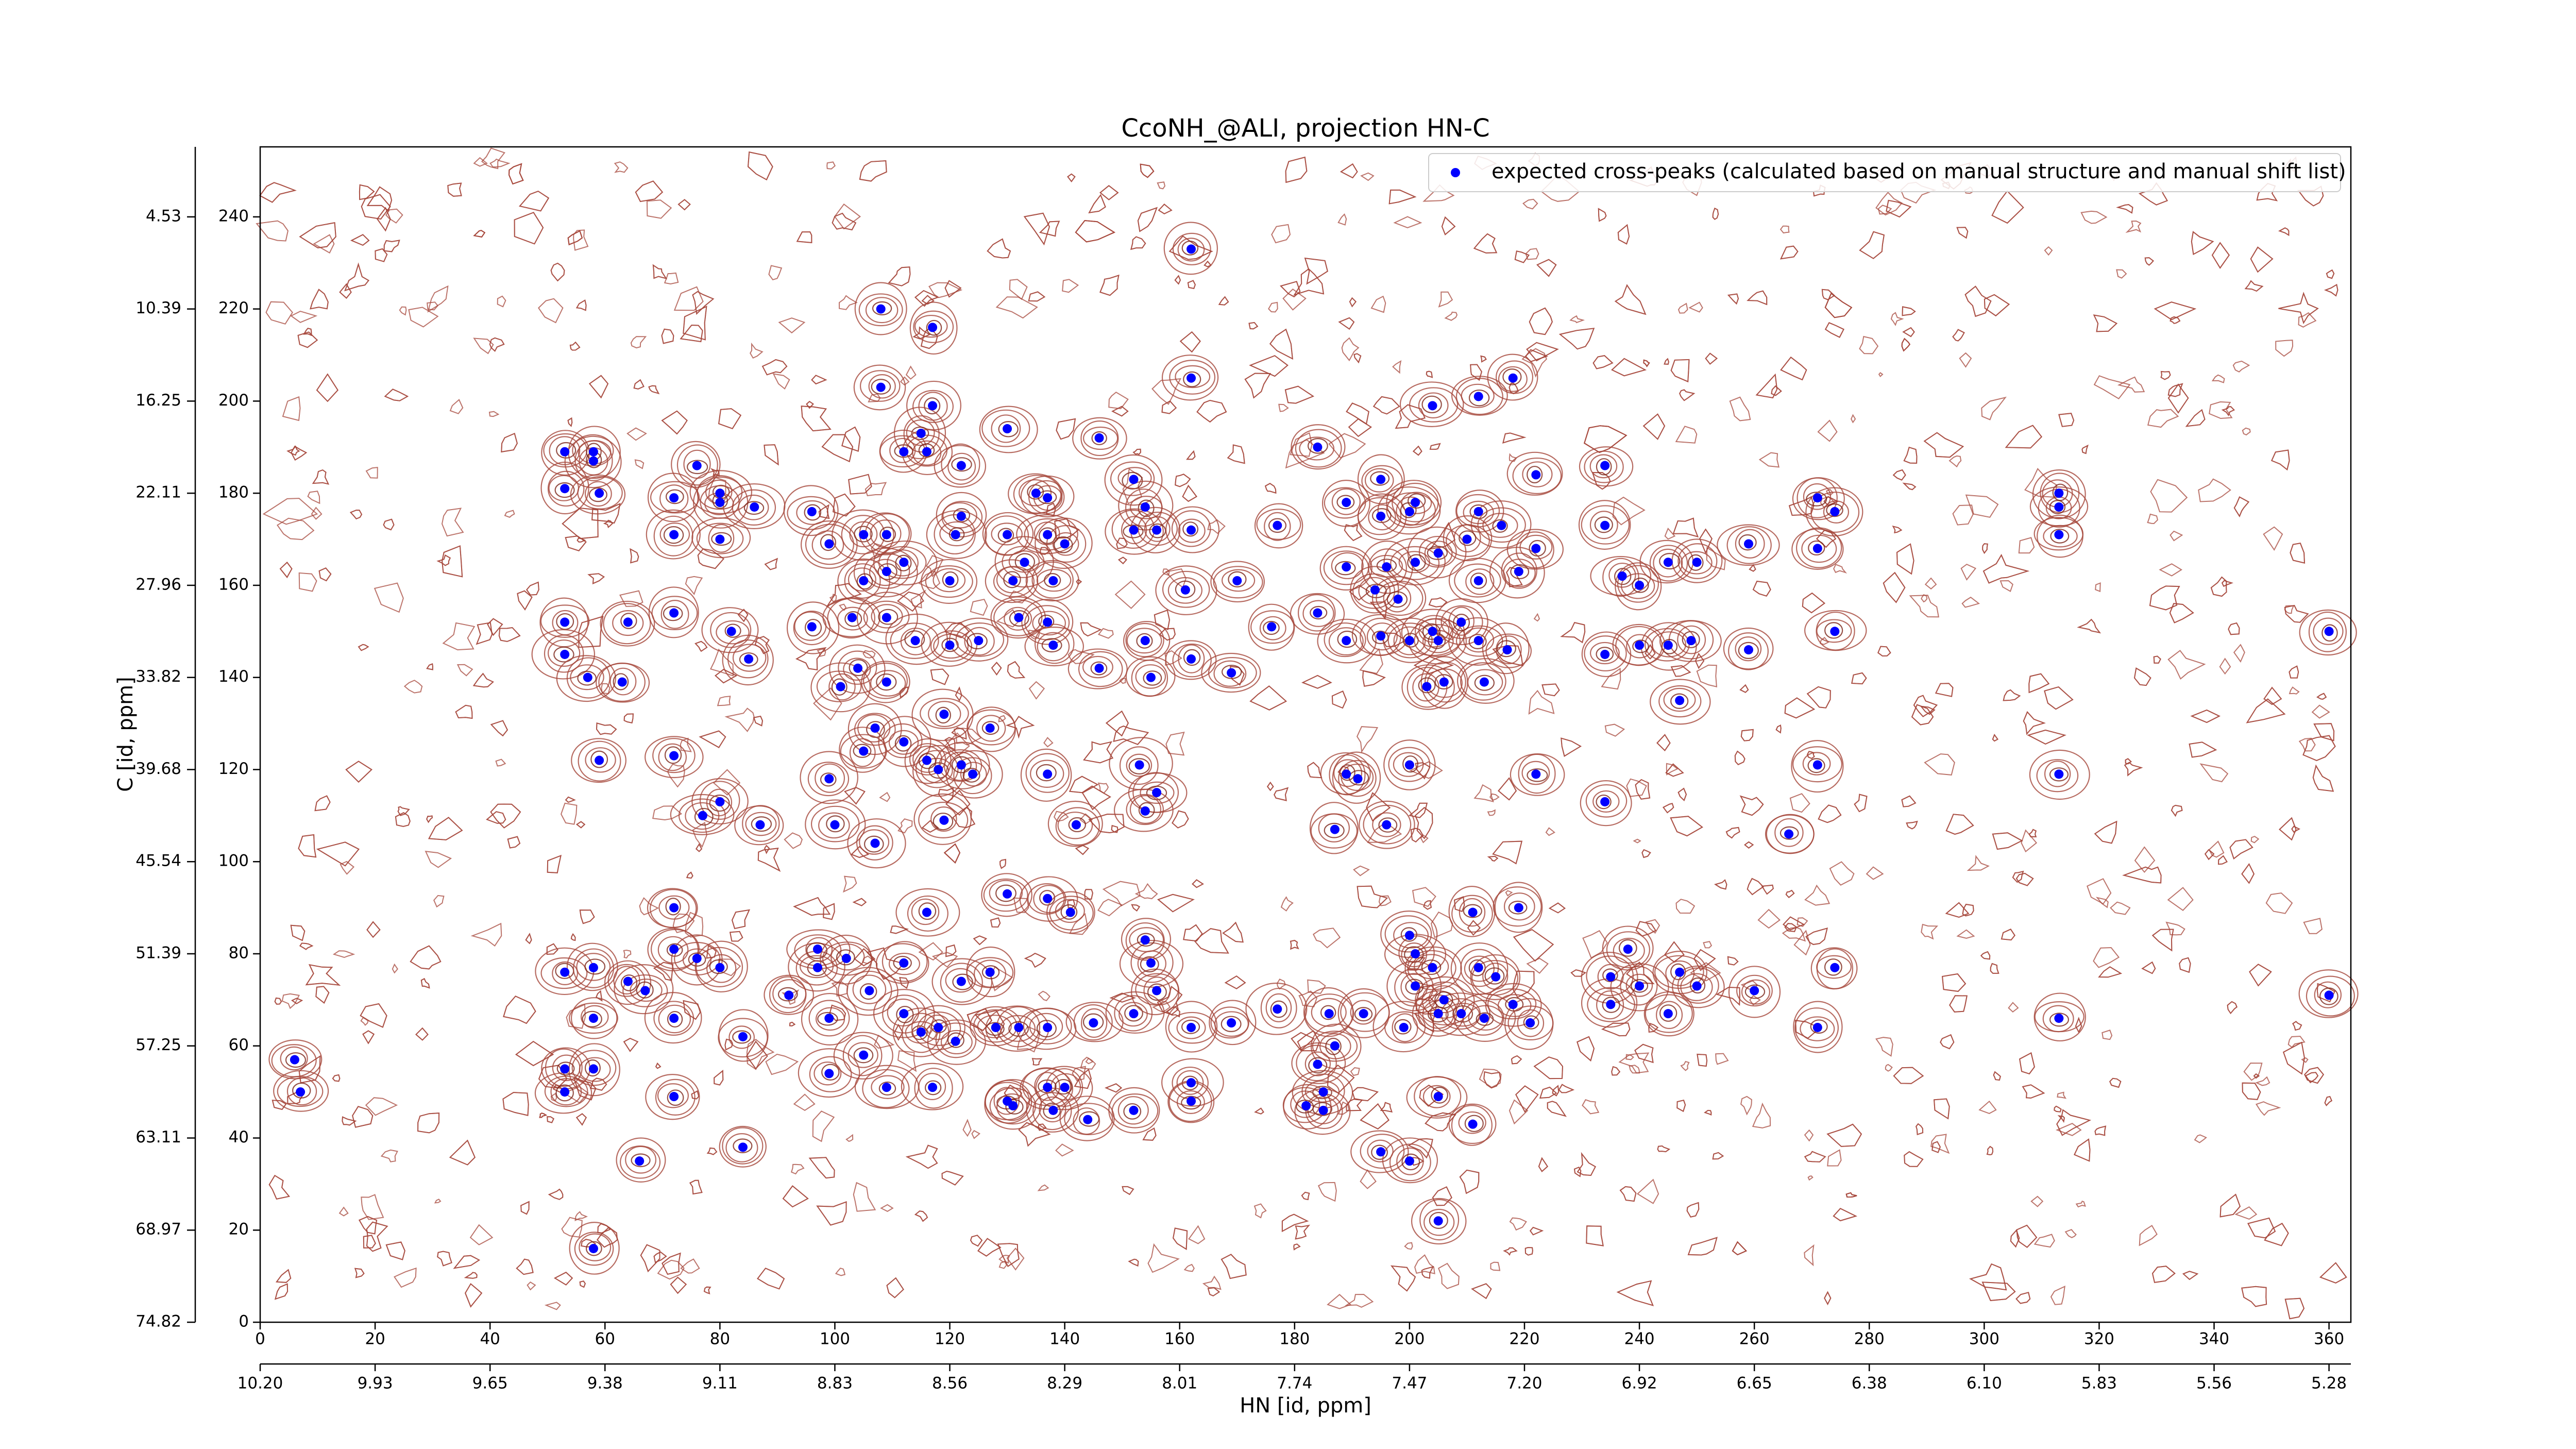  I want to click on y-tick-label: 20, so click(239, 1229).